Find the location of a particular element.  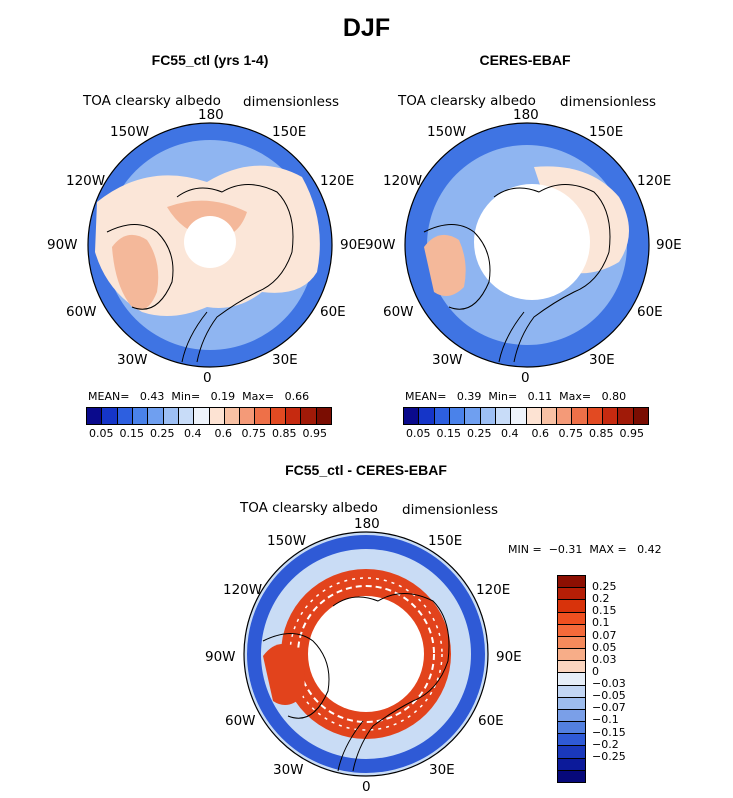

stats-diff: MIN = −0.31 MAX = 0.42 is located at coordinates (585, 549).